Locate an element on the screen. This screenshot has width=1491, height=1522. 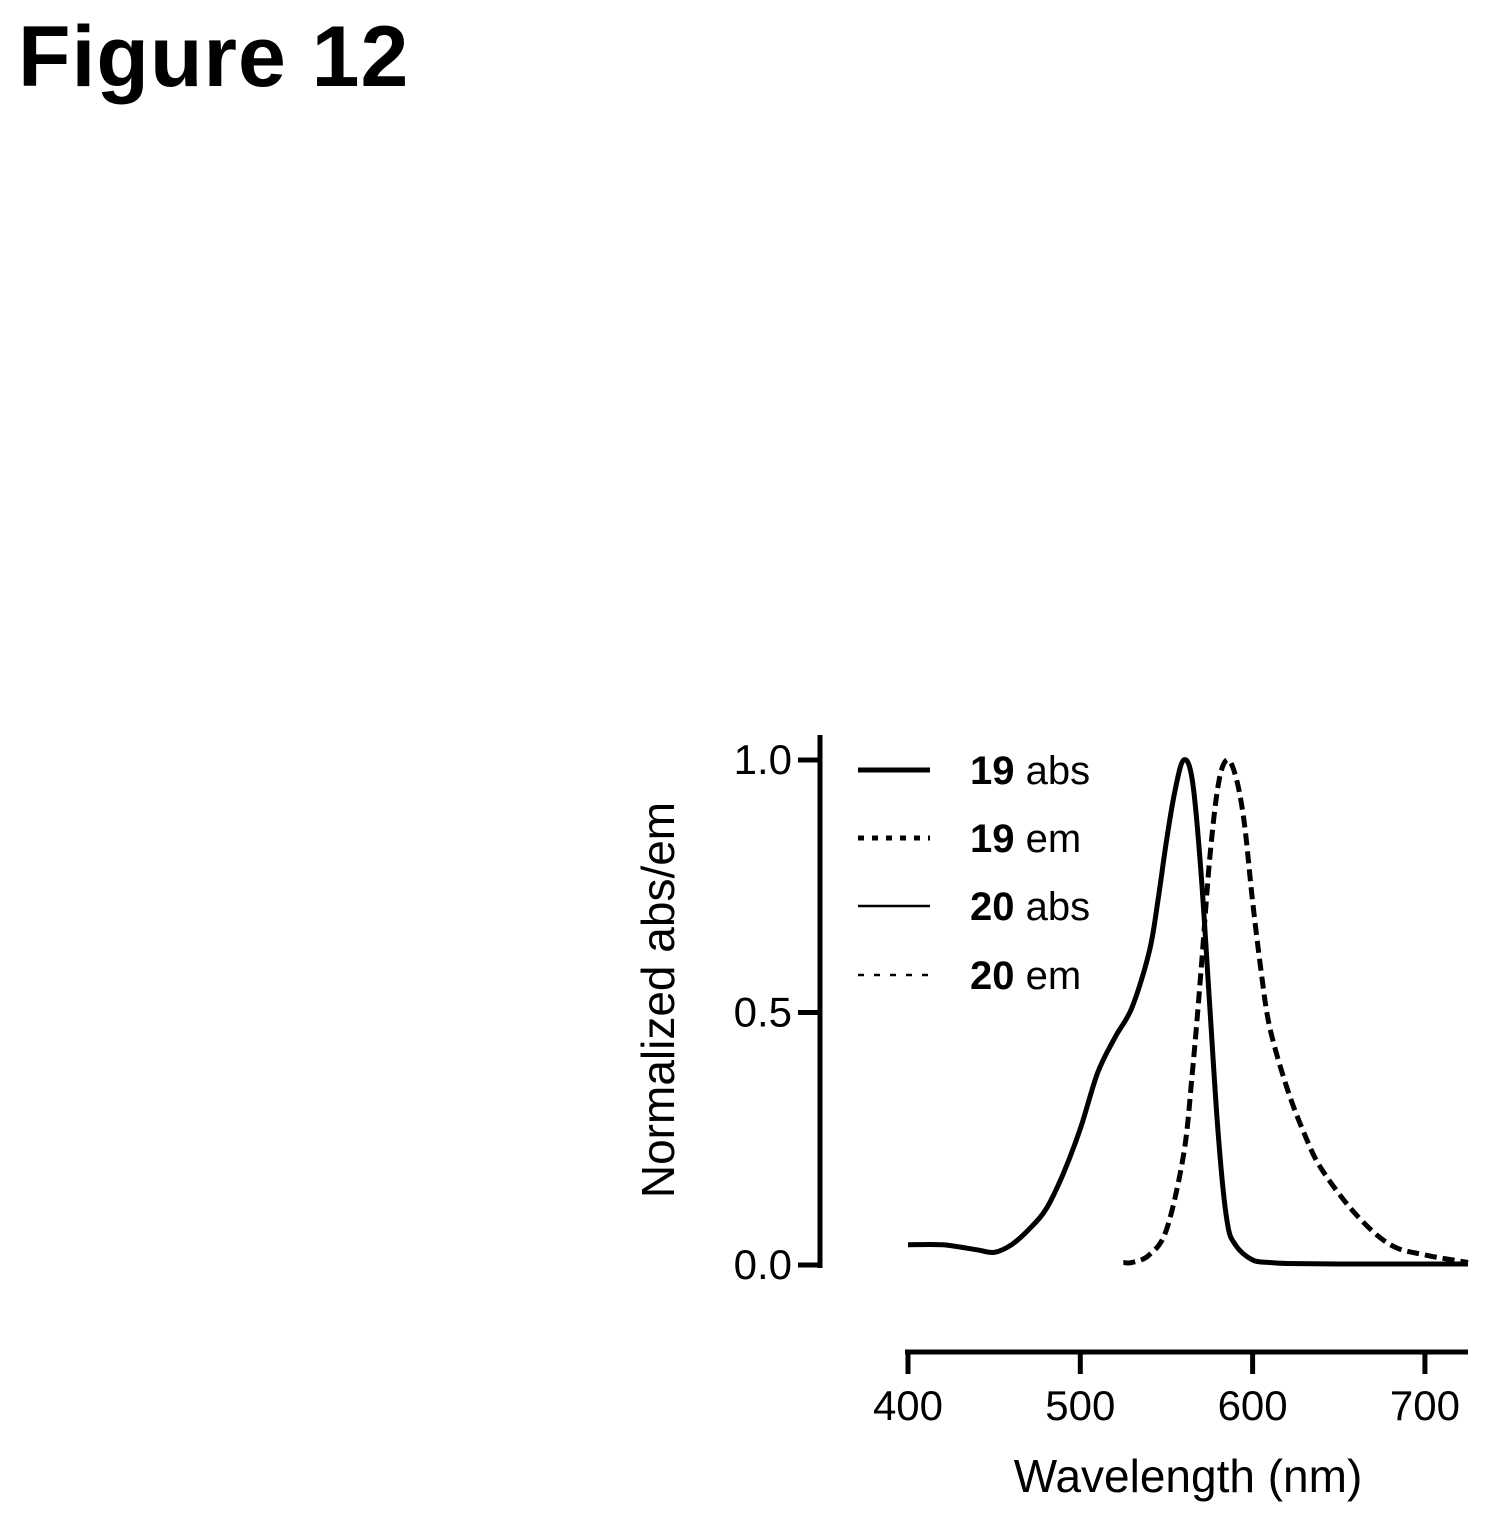
series-line-20-abs is located at coordinates (1187, 1012).